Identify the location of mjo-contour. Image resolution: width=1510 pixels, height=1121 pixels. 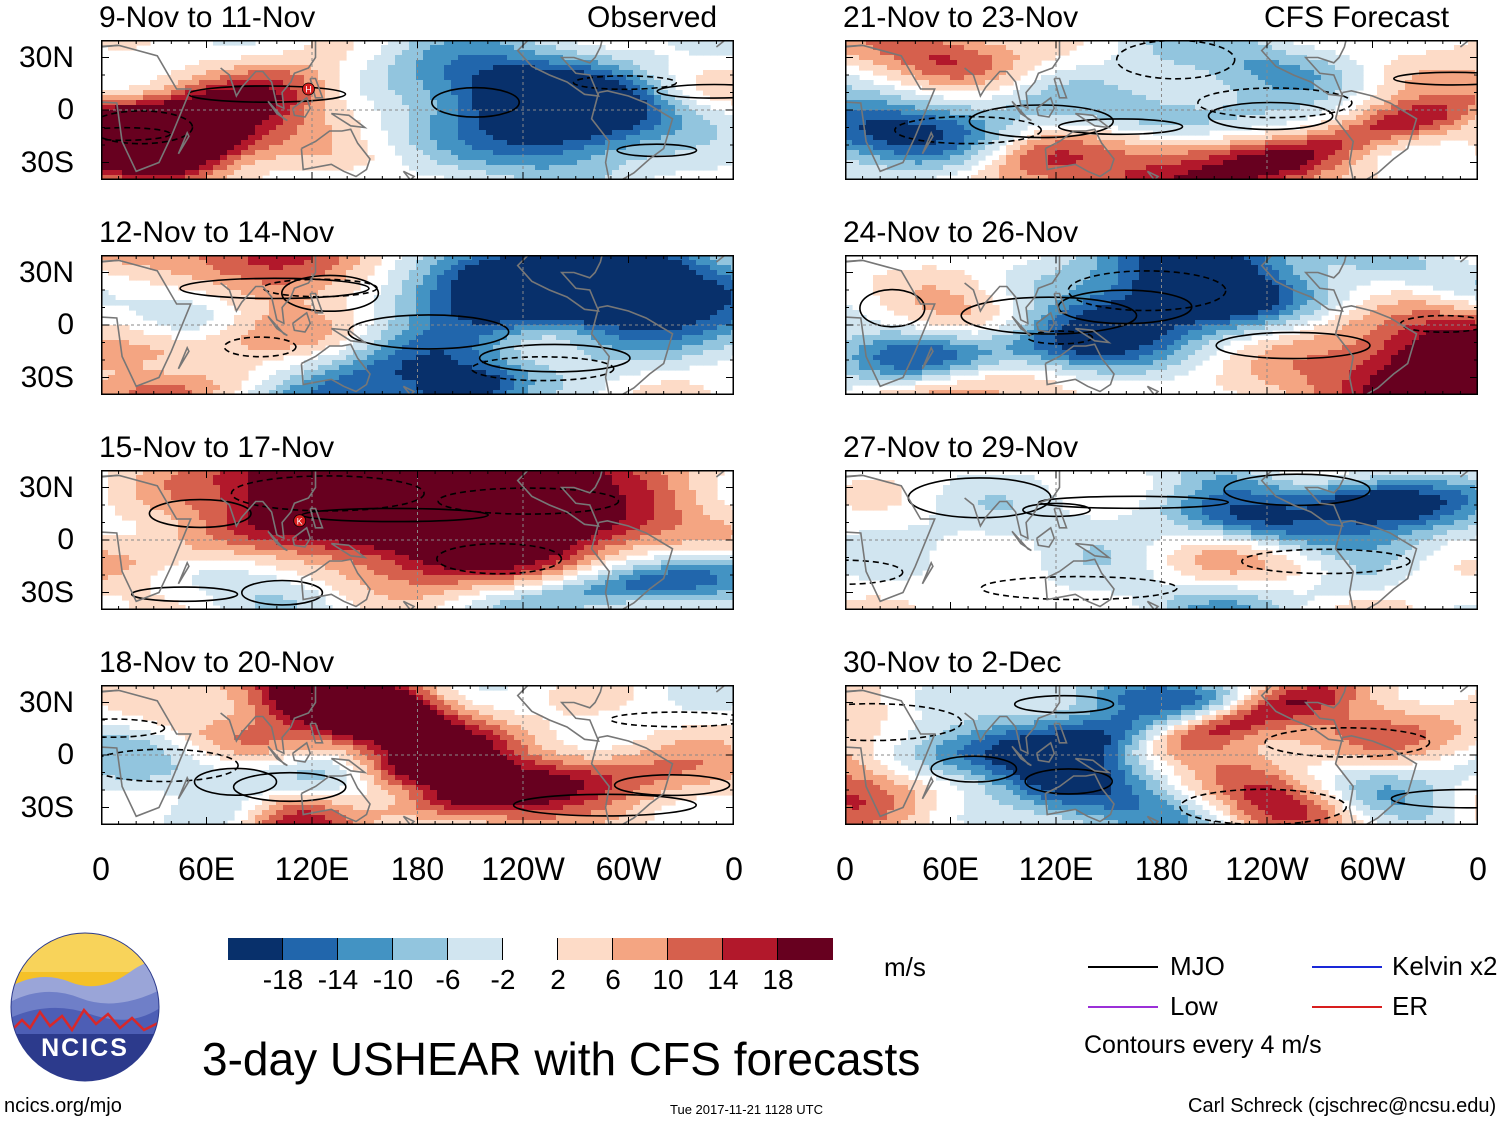
(147, 127).